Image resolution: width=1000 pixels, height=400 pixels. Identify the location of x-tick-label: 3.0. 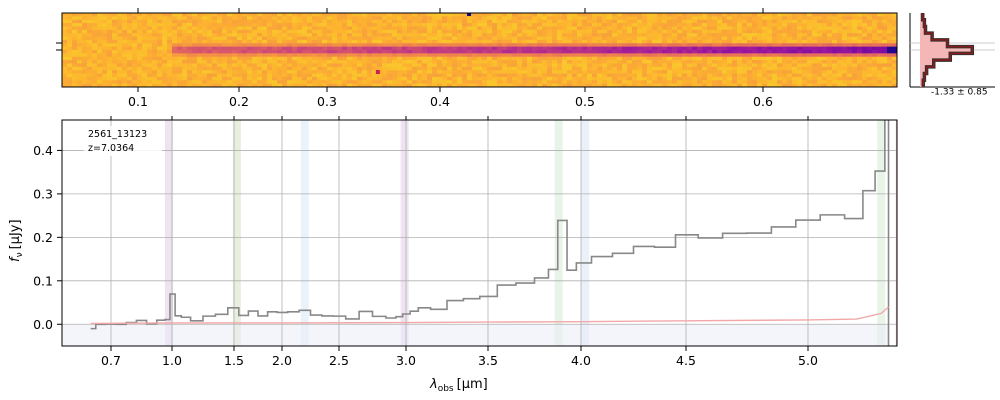
(406, 360).